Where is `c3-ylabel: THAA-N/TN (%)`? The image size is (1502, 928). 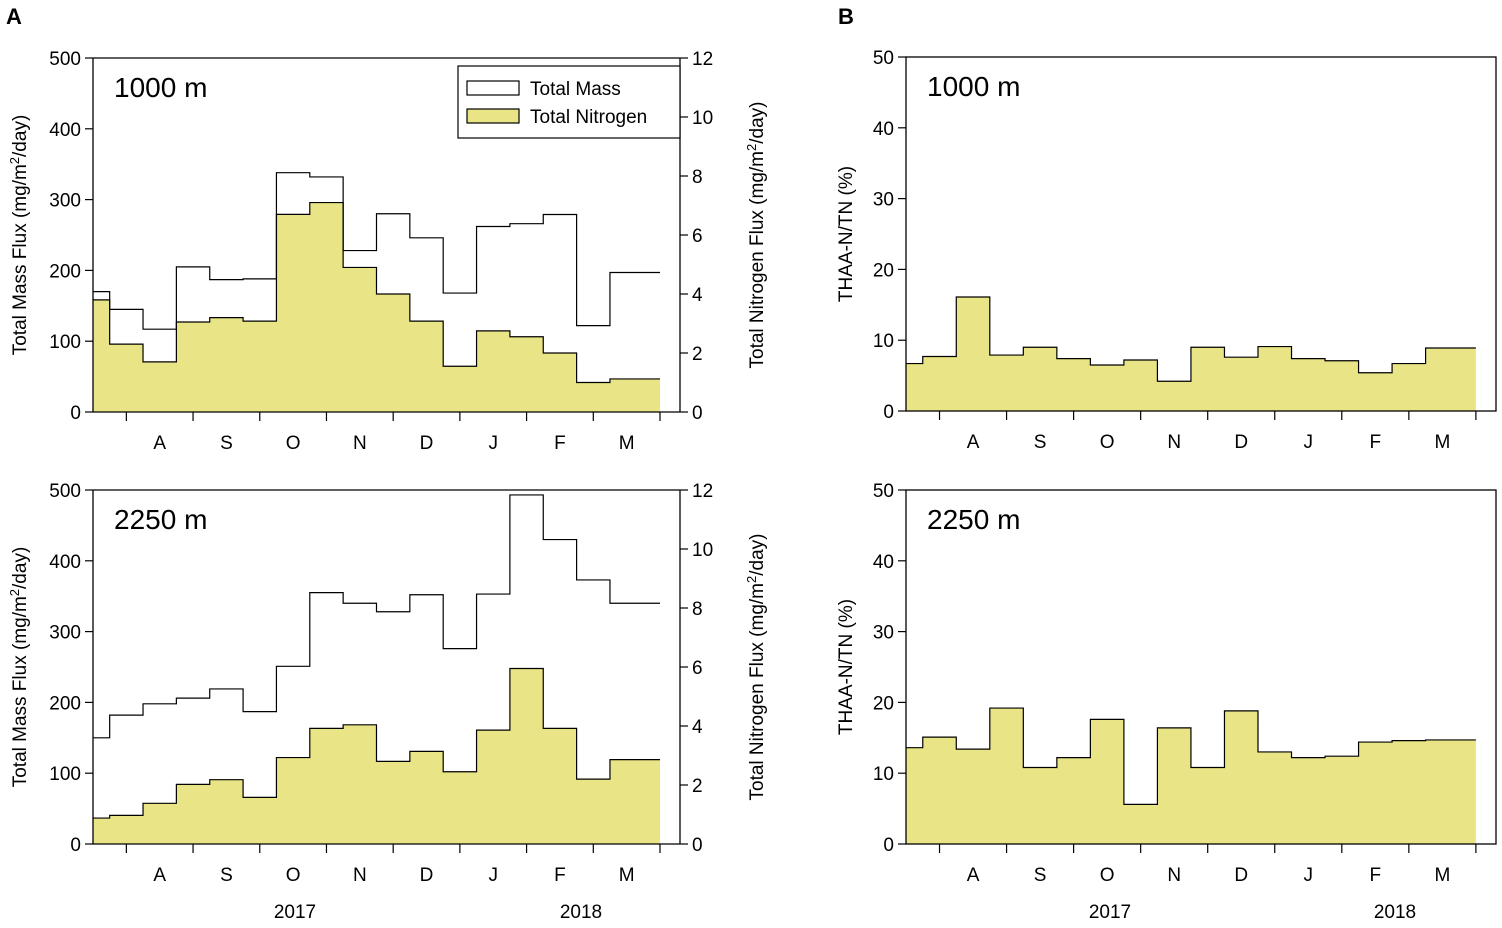 c3-ylabel: THAA-N/TN (%) is located at coordinates (846, 667).